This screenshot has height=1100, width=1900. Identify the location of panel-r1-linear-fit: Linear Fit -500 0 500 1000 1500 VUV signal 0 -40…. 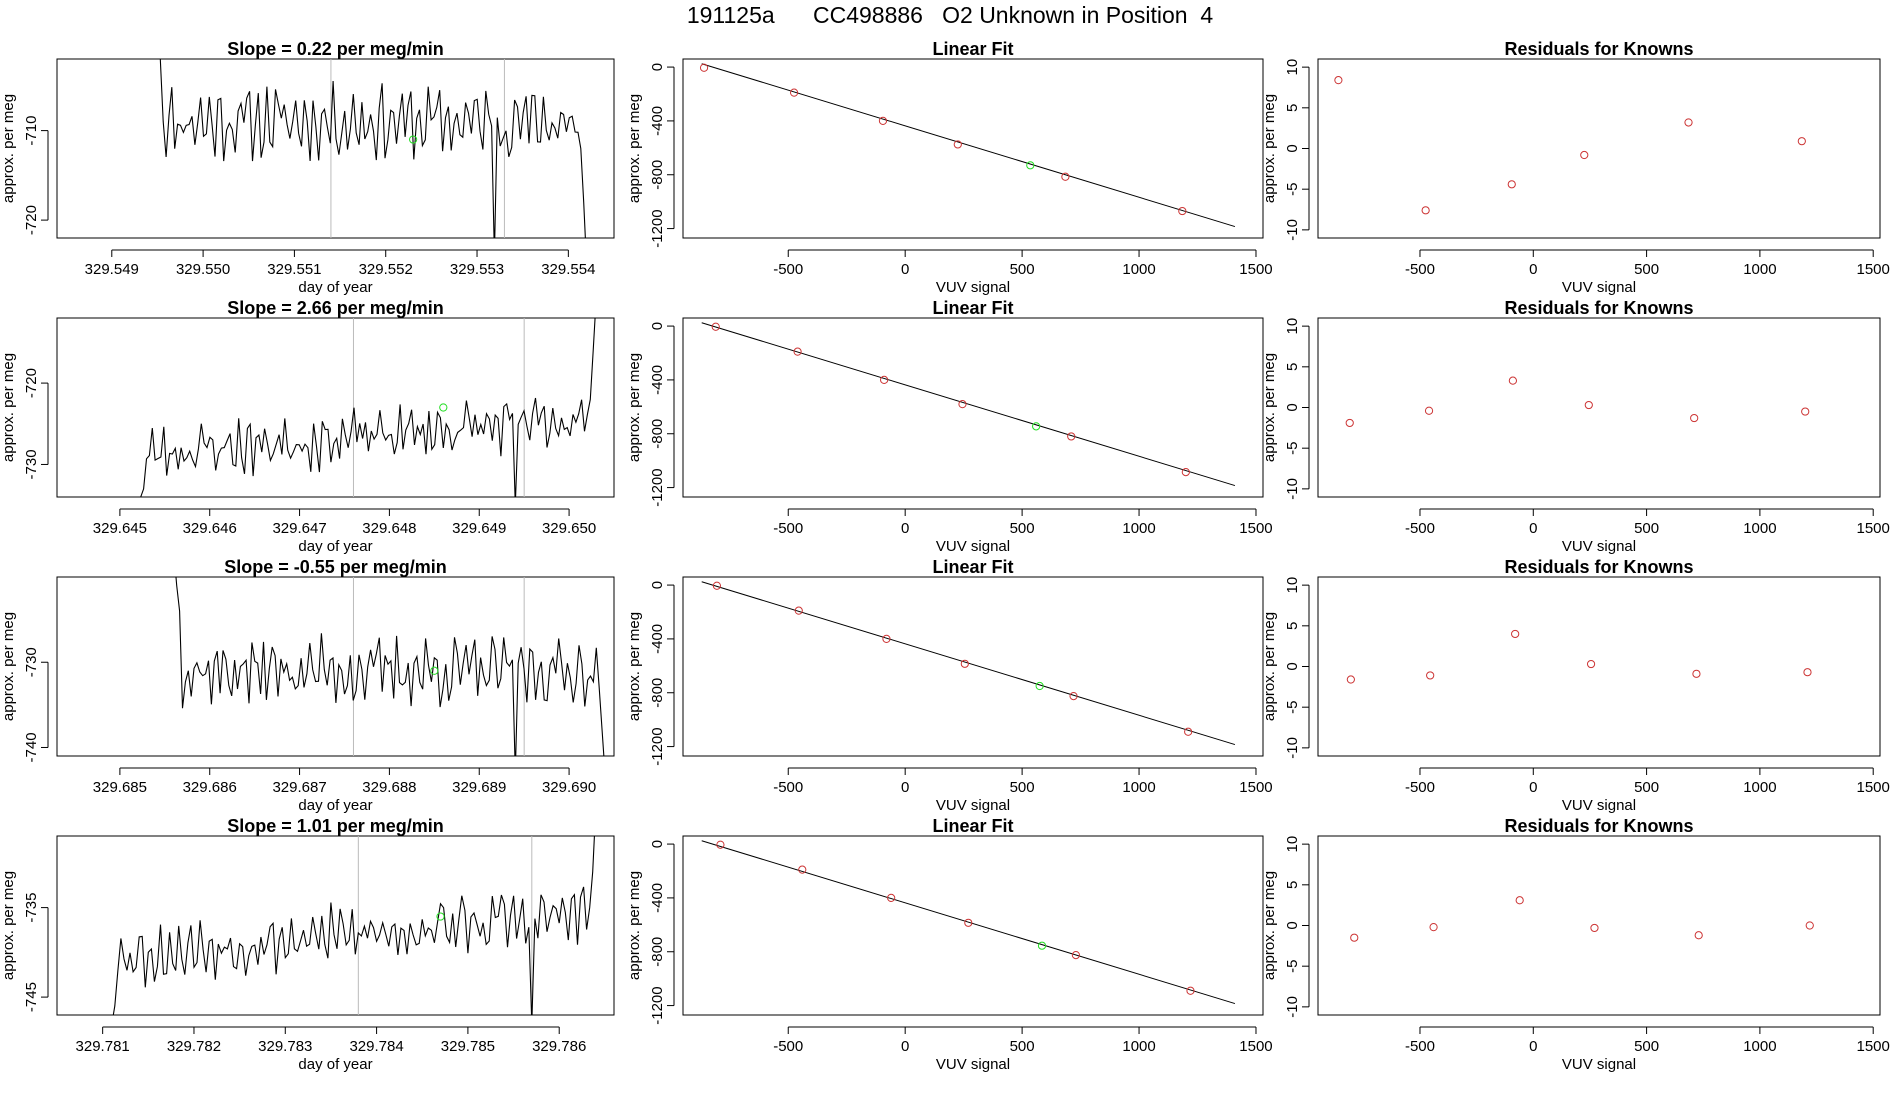
(949, 167).